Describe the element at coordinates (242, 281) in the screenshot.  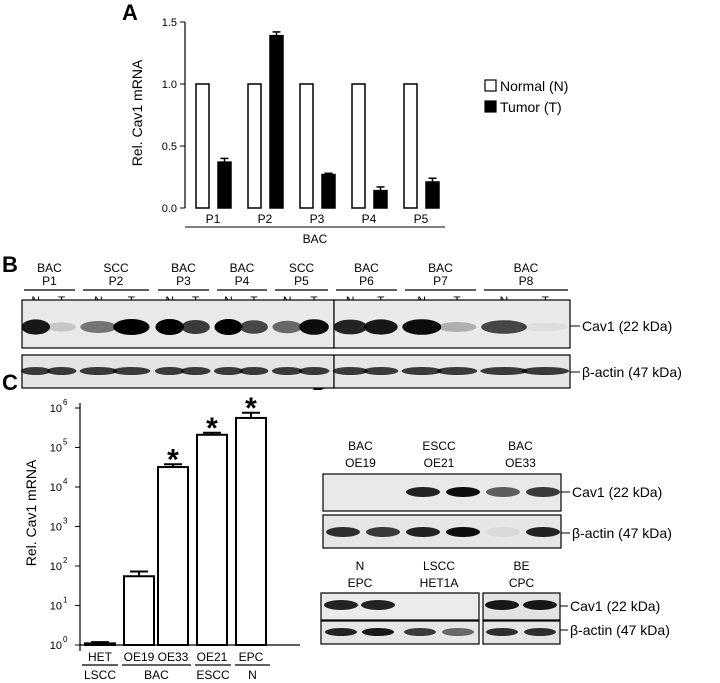
I see `blot-b-patient-id: P4` at that location.